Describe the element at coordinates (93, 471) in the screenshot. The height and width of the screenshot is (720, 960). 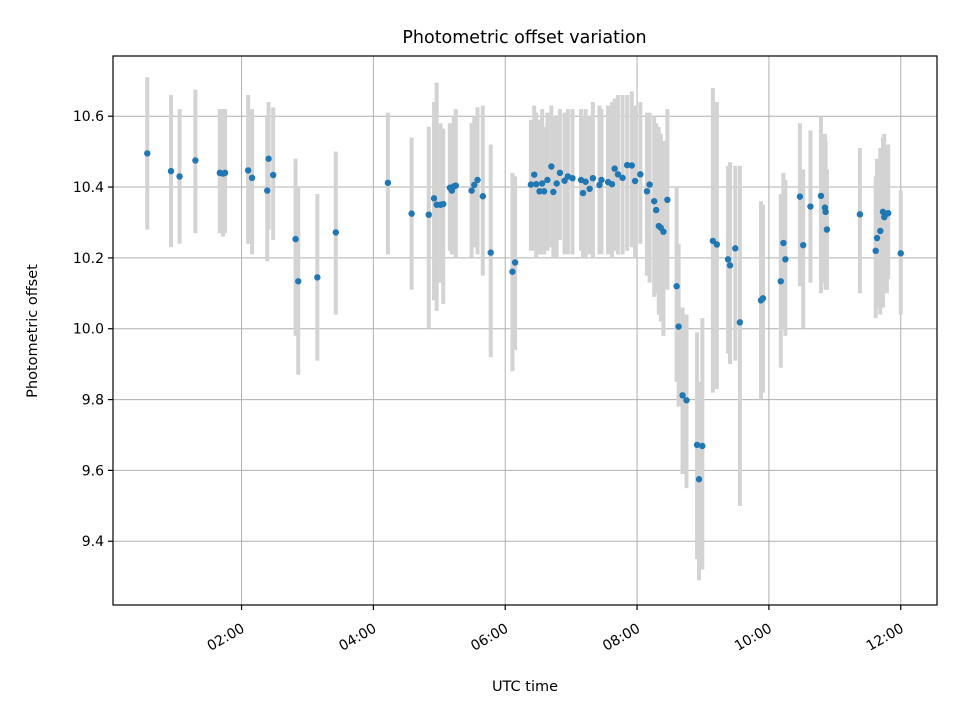
I see `y-tick-label: 9.6` at that location.